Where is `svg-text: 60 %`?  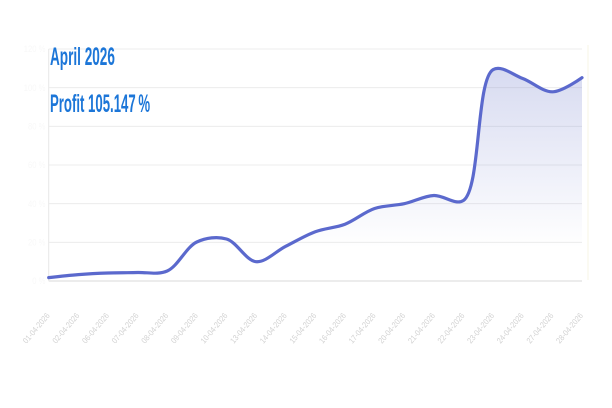 svg-text: 60 % is located at coordinates (37, 165).